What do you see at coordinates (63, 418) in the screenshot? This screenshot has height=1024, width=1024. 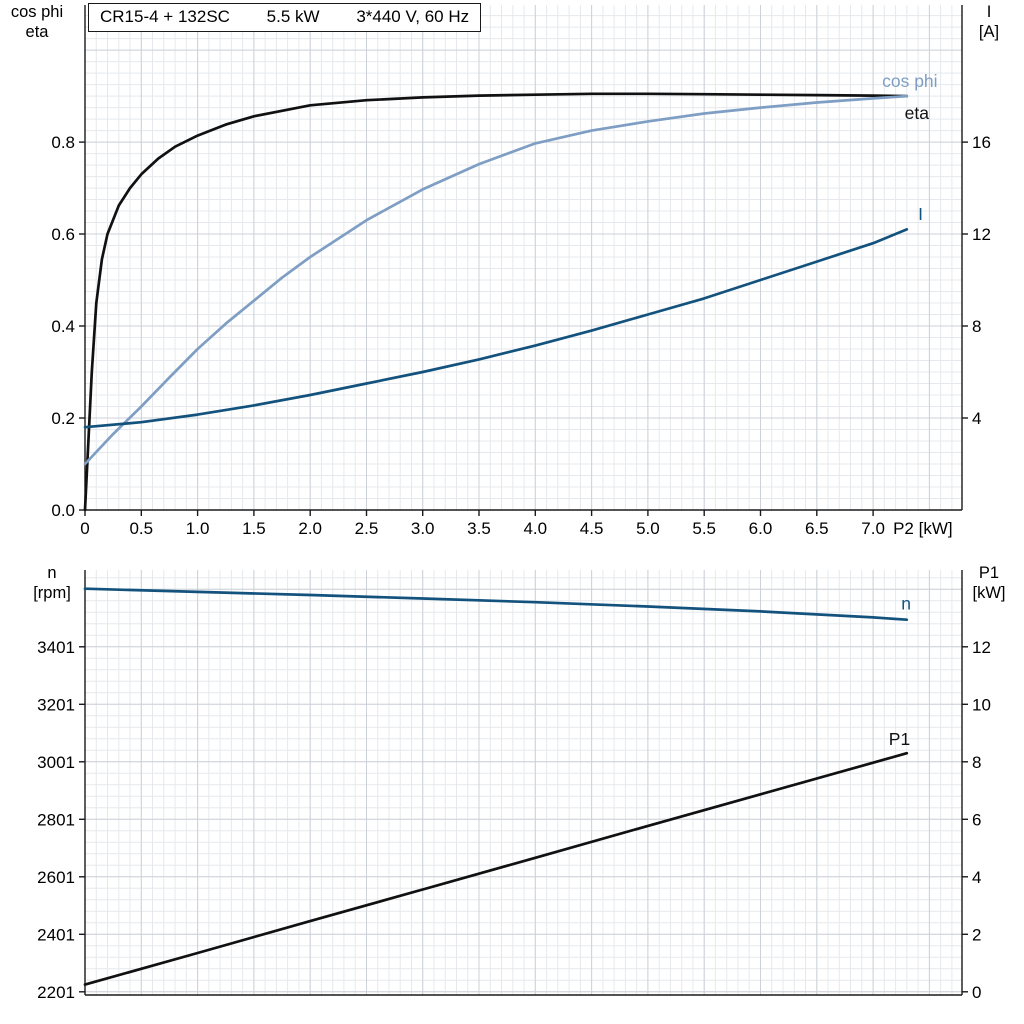 I see `left-tick-label: 0.2` at bounding box center [63, 418].